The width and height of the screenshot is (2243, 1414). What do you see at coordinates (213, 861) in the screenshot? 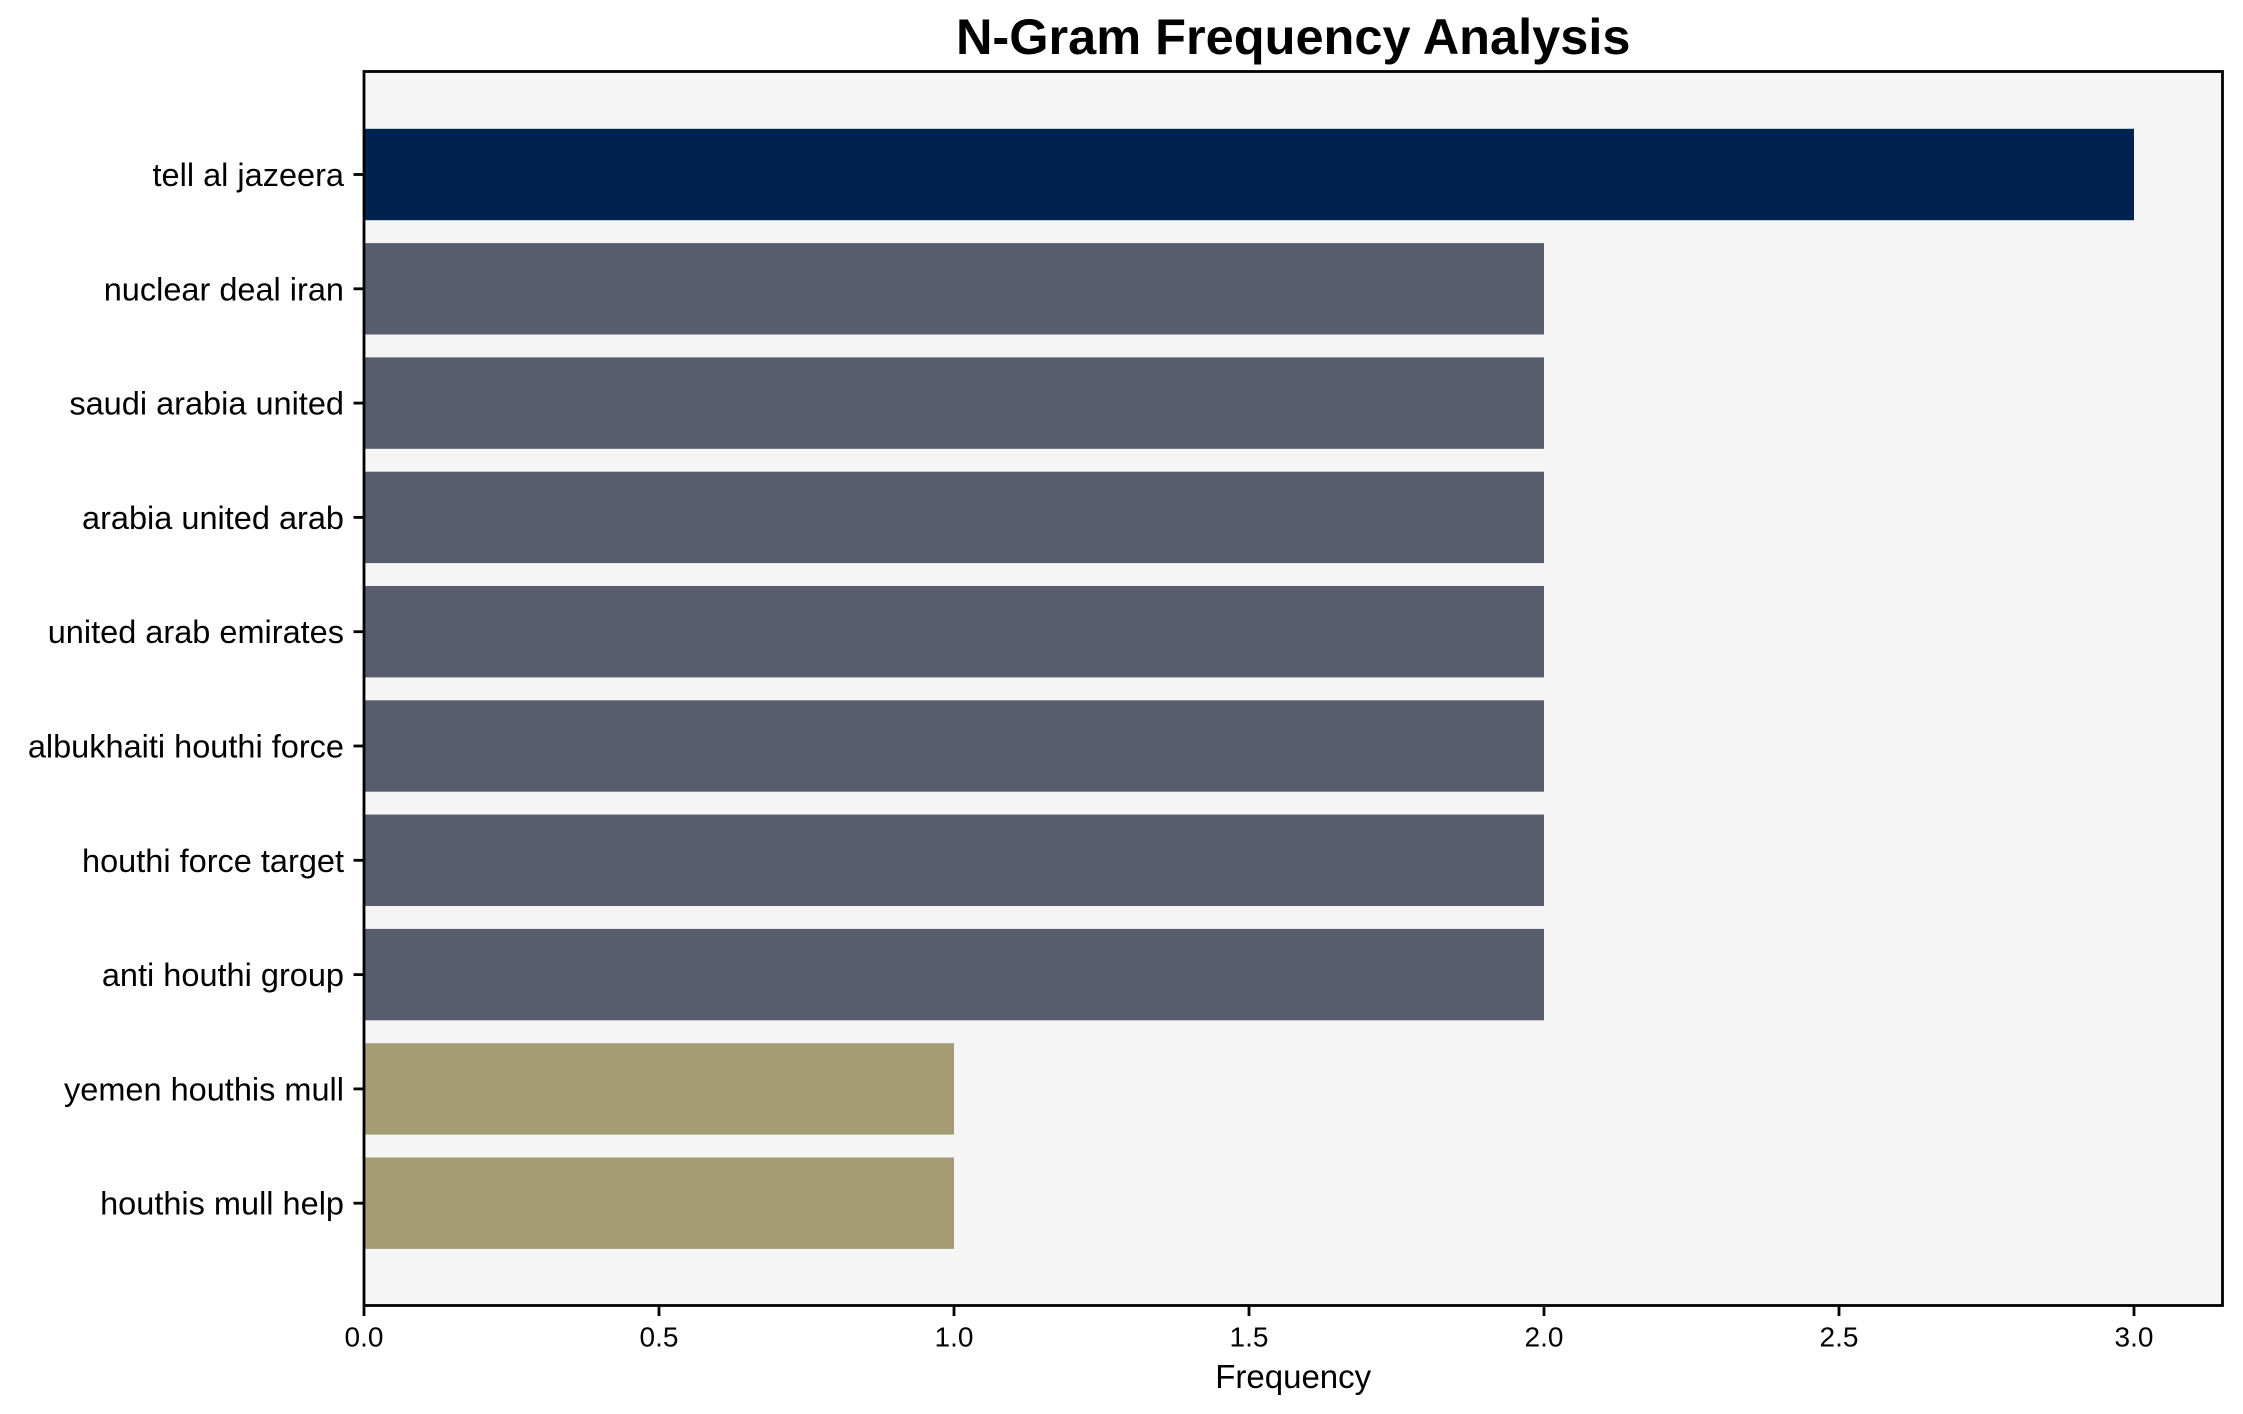
I see `svg-text: houthi force target` at bounding box center [213, 861].